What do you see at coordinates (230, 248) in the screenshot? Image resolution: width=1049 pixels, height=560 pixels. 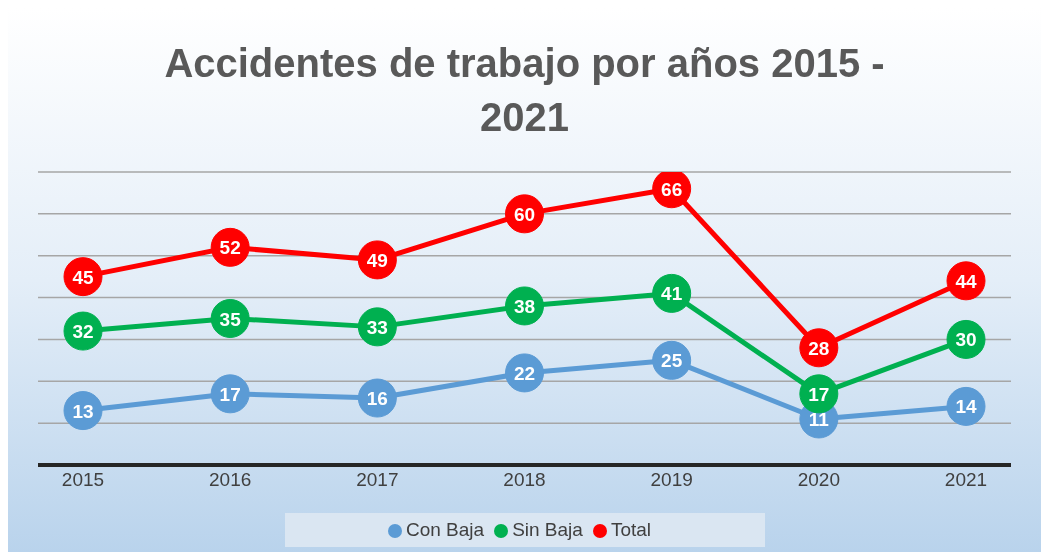 I see `data-label: 52` at bounding box center [230, 248].